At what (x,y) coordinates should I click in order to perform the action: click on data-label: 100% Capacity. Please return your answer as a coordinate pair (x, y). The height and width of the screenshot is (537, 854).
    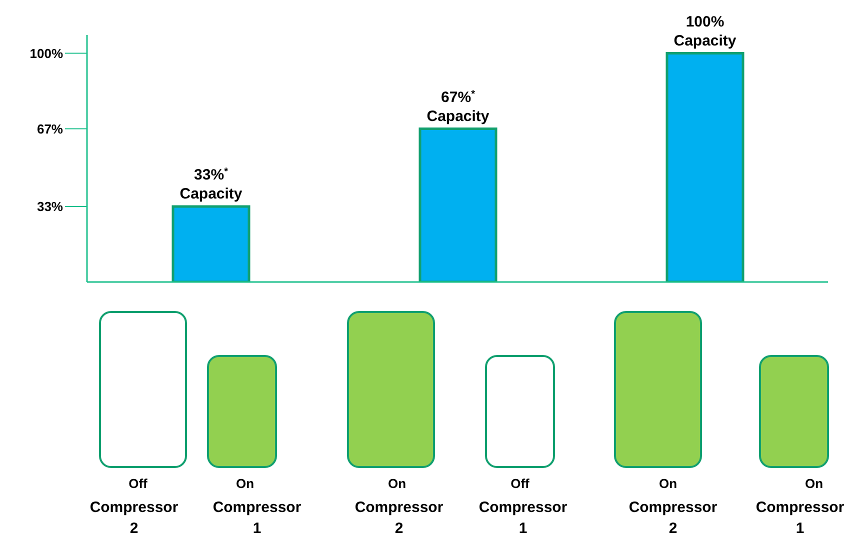
    Looking at the image, I should click on (705, 31).